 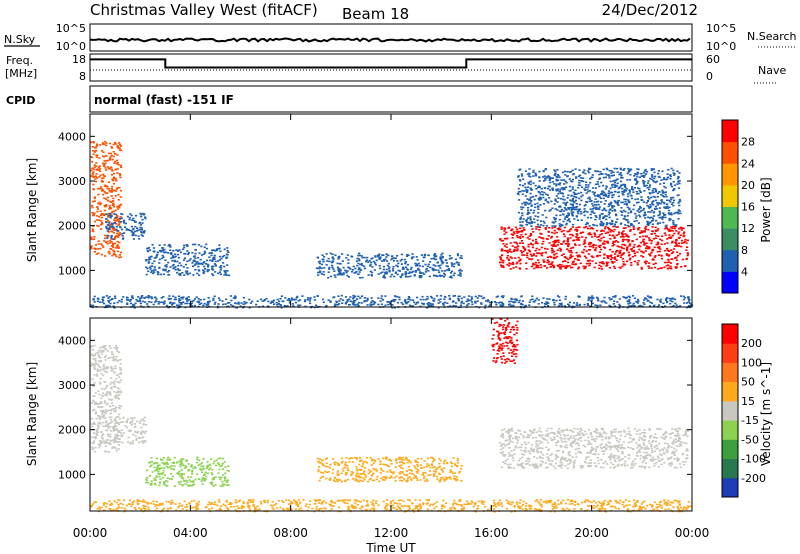 I want to click on nsearch-tick-bottom: 10^0, so click(x=721, y=46).